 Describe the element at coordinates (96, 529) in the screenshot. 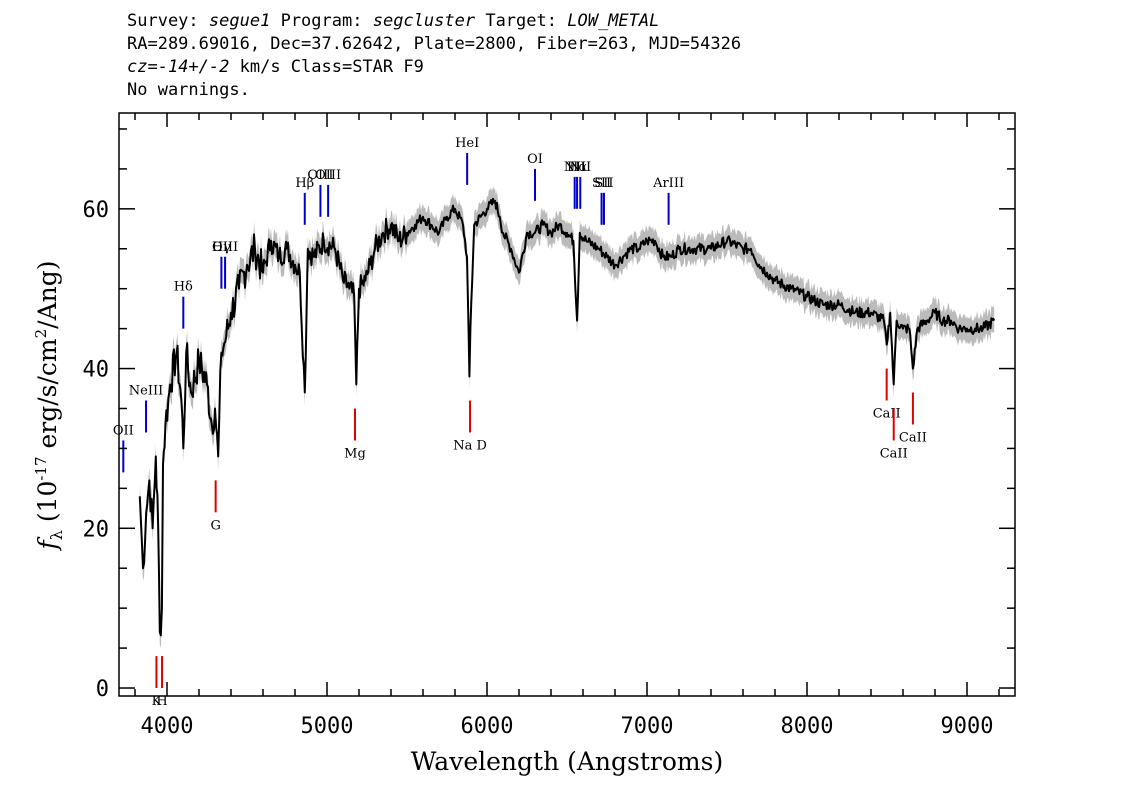

I see `y-tick-label: 20` at that location.